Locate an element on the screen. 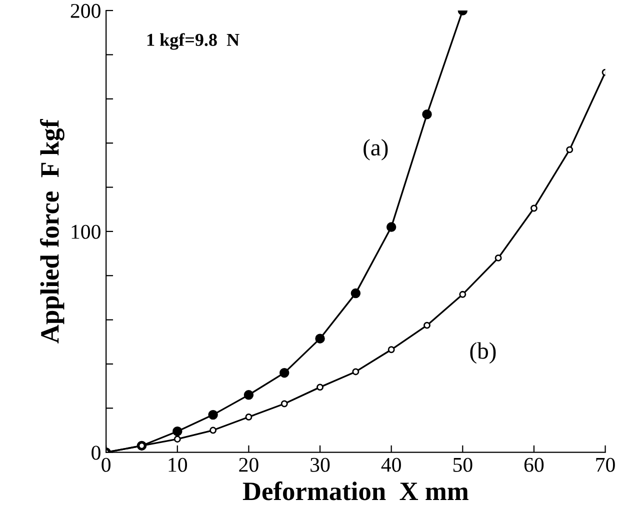 The image size is (624, 526). x-tick-label: 50 is located at coordinates (462, 465).